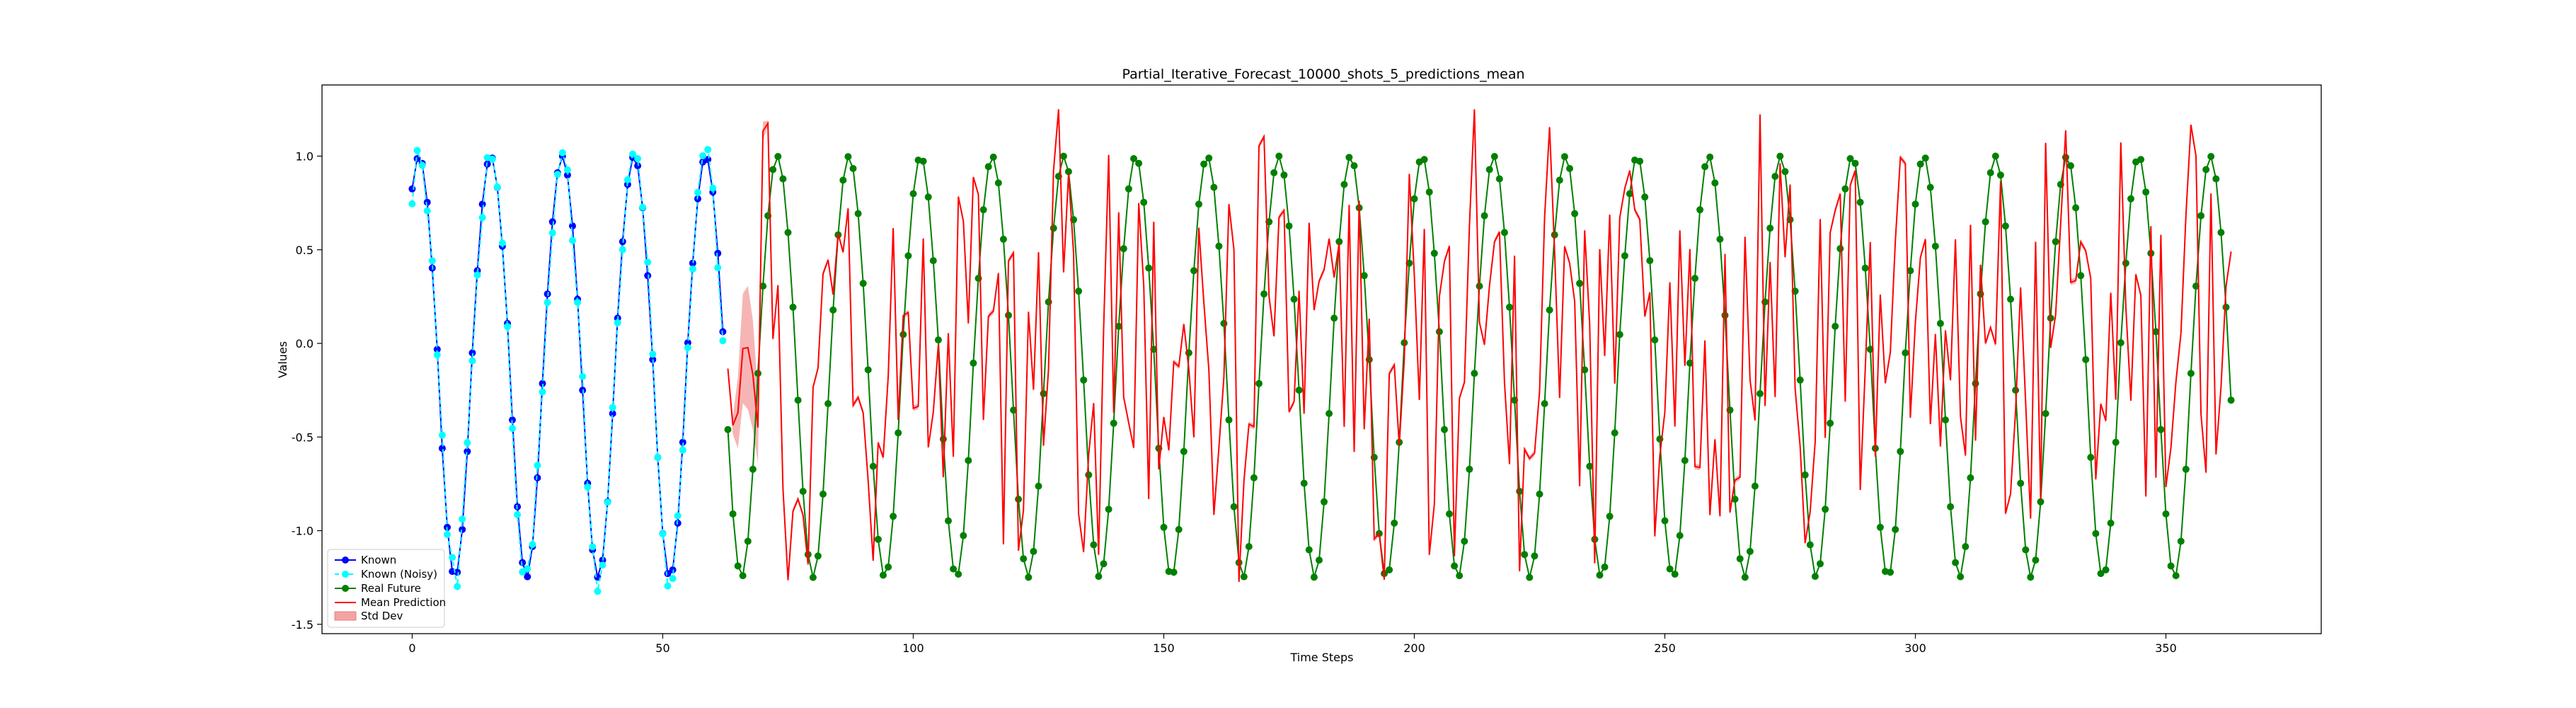 Image resolution: width=2576 pixels, height=708 pixels. Describe the element at coordinates (412, 648) in the screenshot. I see `x-tick-label: 0` at that location.